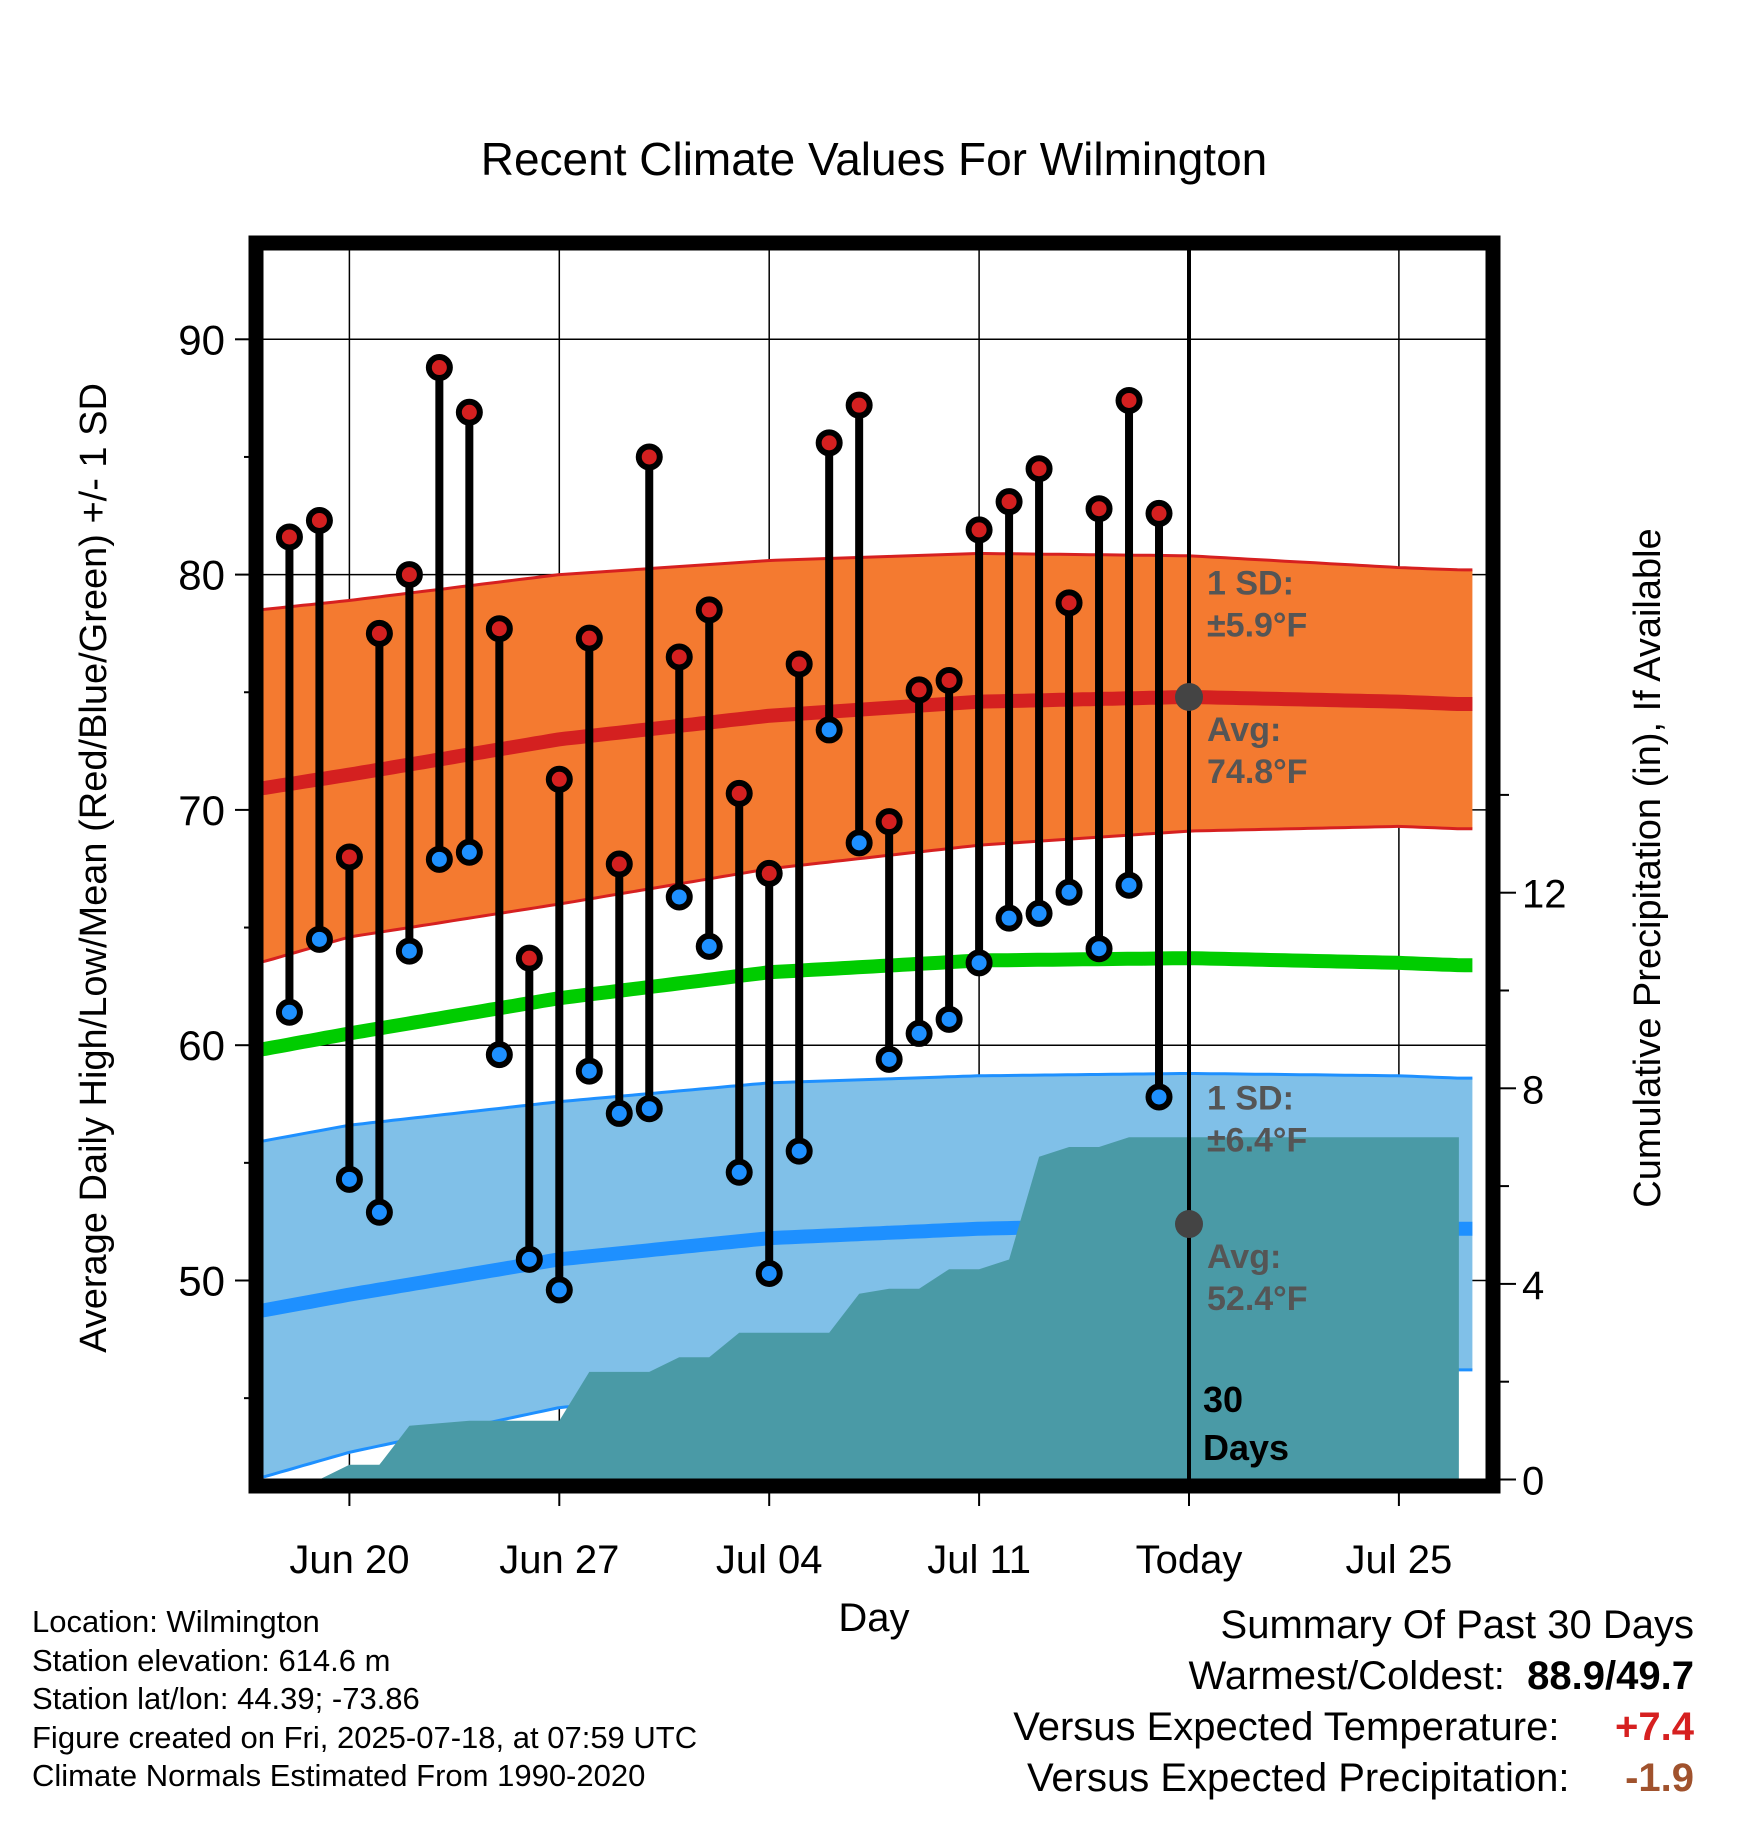  I want to click on y2-tick-label: 12, so click(1544, 895).